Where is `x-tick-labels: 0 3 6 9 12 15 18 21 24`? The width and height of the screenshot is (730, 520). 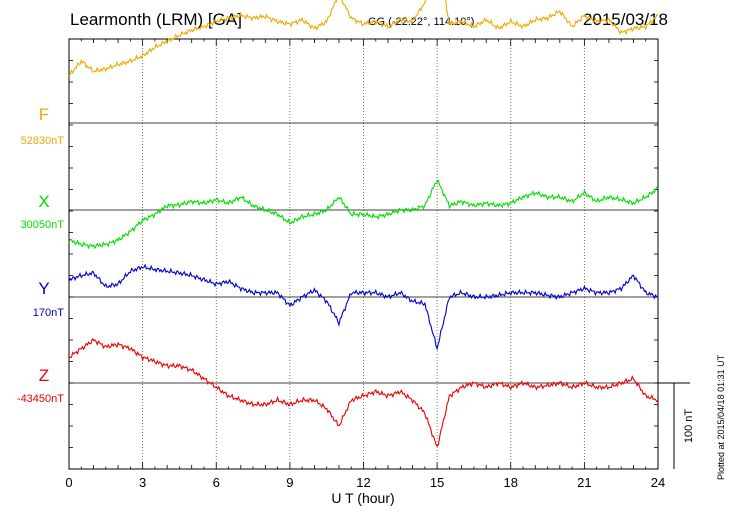 x-tick-labels: 0 3 6 9 12 15 18 21 24 is located at coordinates (365, 482).